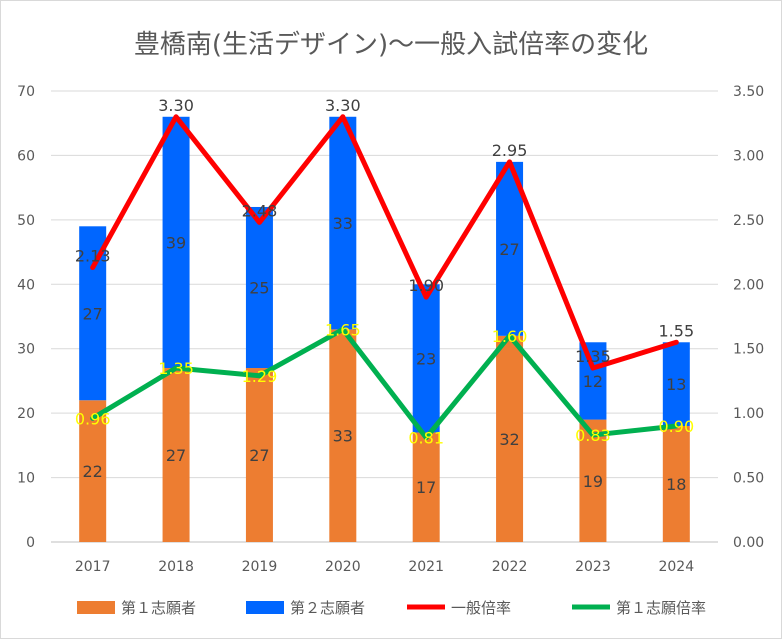 Image resolution: width=782 pixels, height=642 pixels. What do you see at coordinates (426, 438) in the screenshot?
I see `line-data-label: 0.81` at bounding box center [426, 438].